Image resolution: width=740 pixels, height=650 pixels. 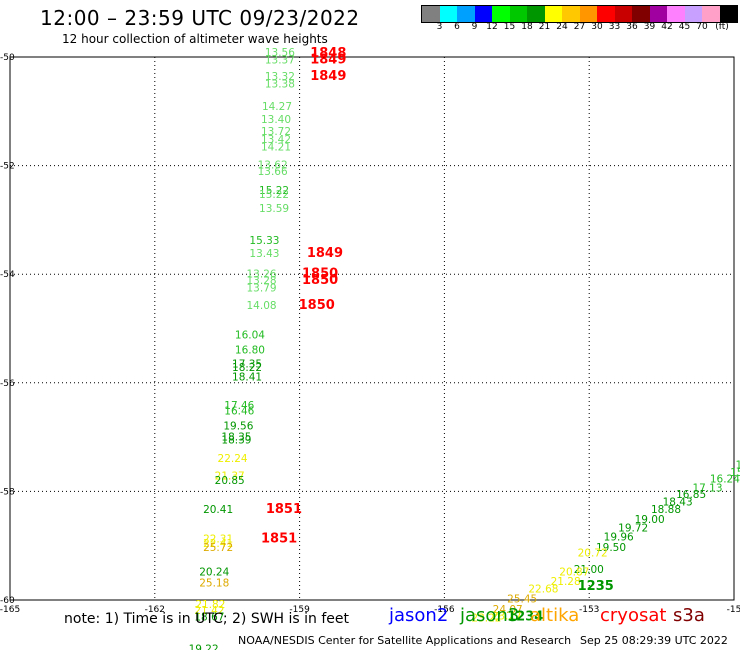 I want to click on satellite-legend-altika: altika, so click(x=555, y=615).